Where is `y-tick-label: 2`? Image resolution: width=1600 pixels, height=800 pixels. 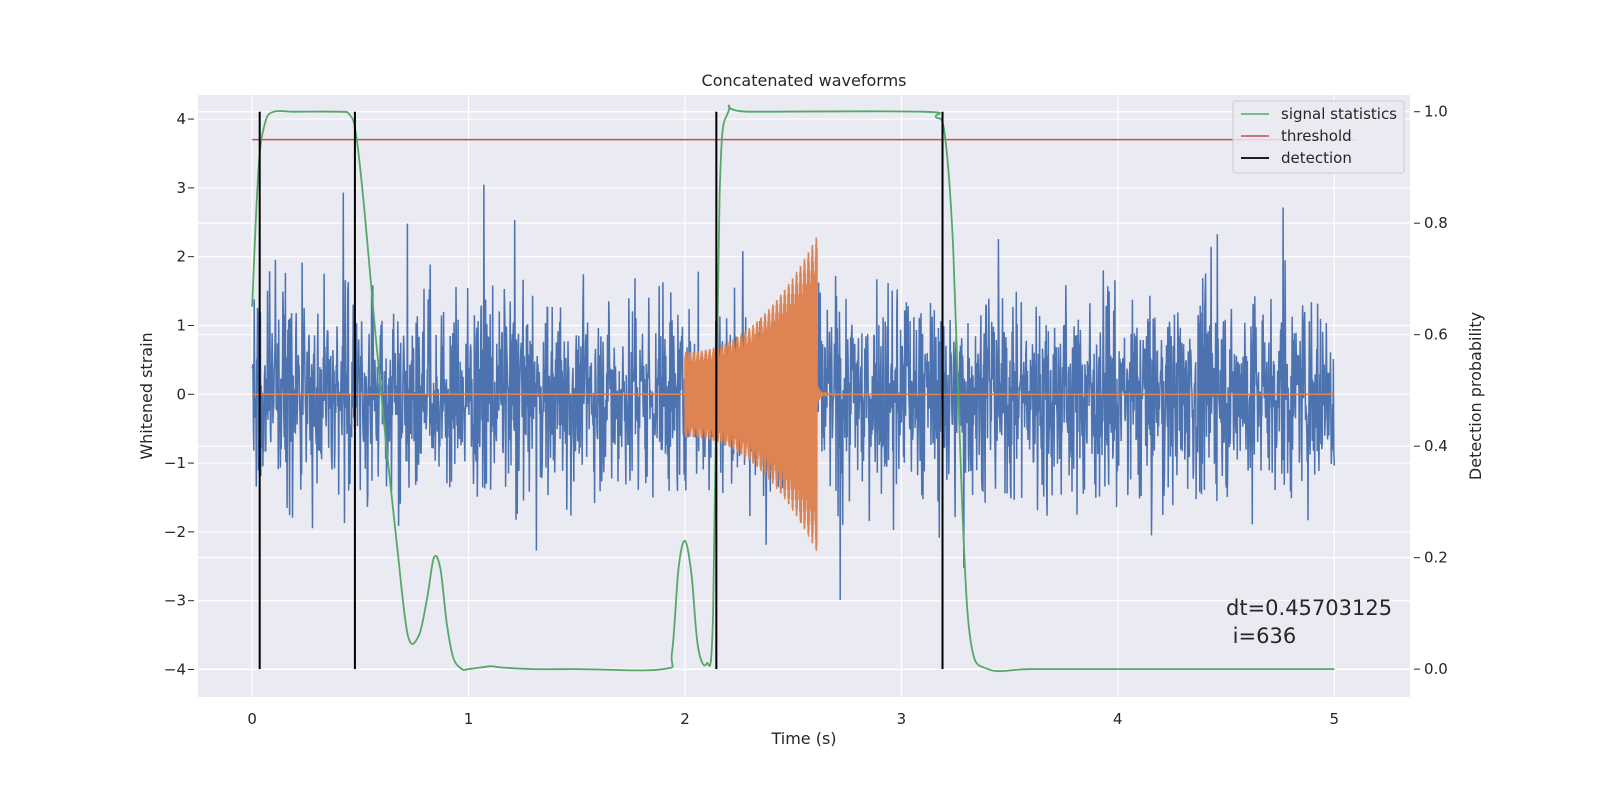 y-tick-label: 2 is located at coordinates (181, 257).